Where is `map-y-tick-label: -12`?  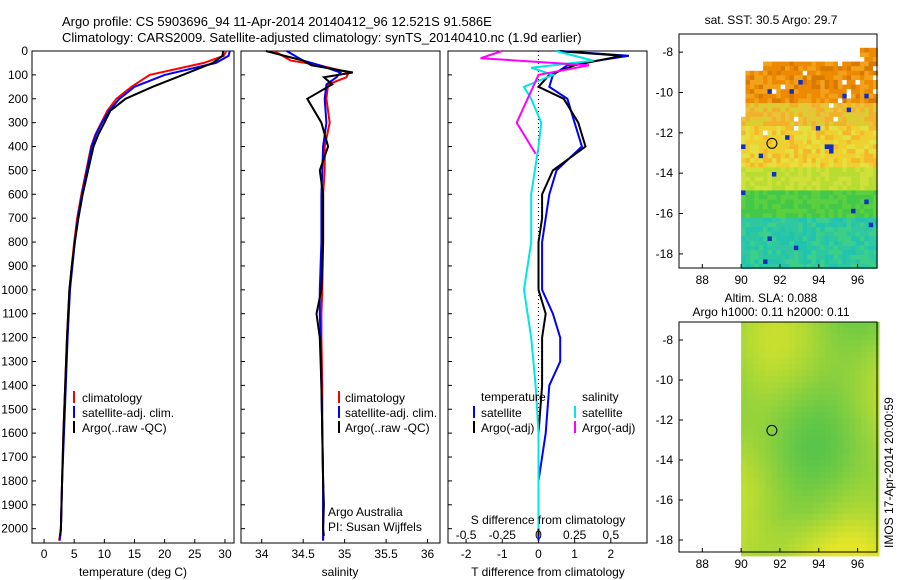
map-y-tick-label: -12 is located at coordinates (665, 420).